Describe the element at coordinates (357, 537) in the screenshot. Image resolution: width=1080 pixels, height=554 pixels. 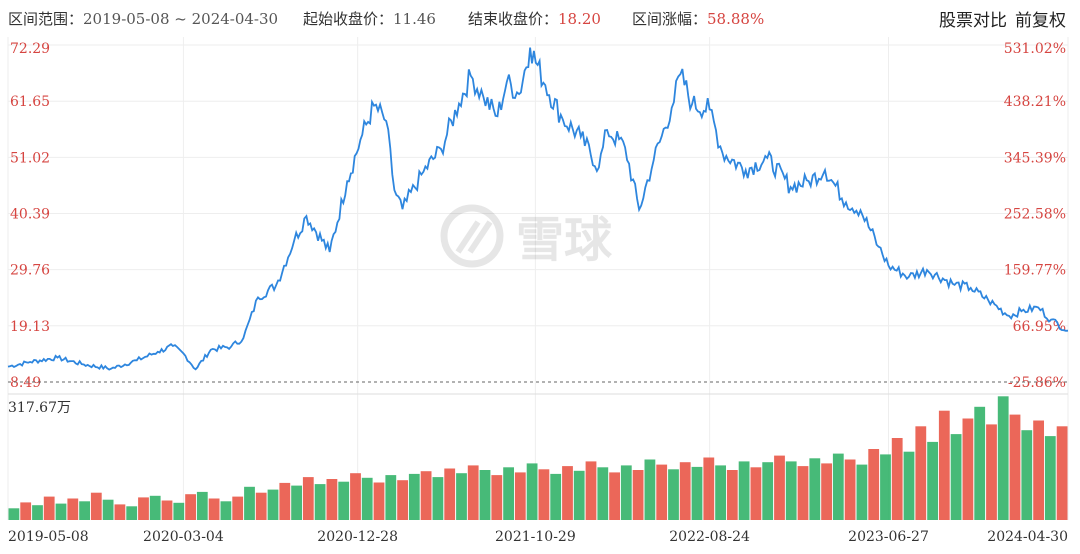
I see `x-tick-label: 2020-12-28` at that location.